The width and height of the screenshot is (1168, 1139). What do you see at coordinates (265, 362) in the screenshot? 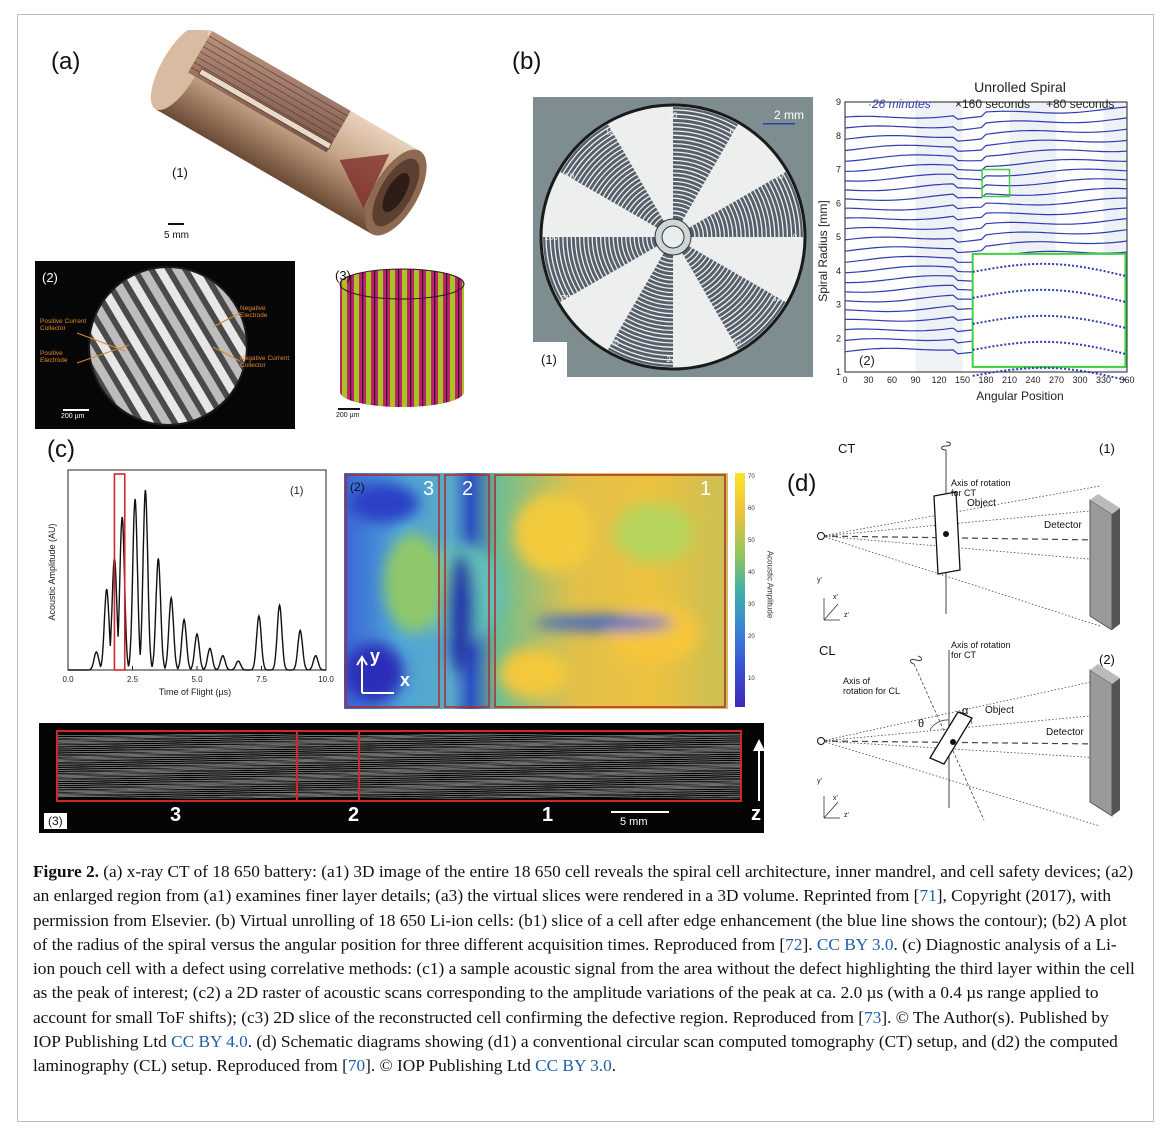
I see `a2-annot-neg-collector: Negative Current Collector` at bounding box center [265, 362].